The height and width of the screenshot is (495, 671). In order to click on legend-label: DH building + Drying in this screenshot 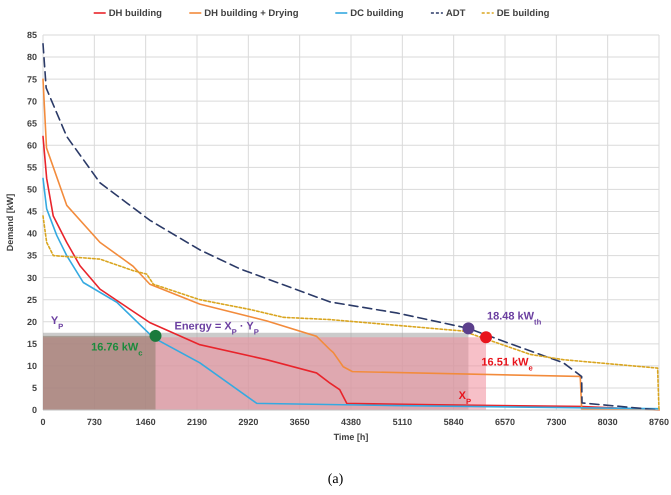, I will do `click(251, 13)`.